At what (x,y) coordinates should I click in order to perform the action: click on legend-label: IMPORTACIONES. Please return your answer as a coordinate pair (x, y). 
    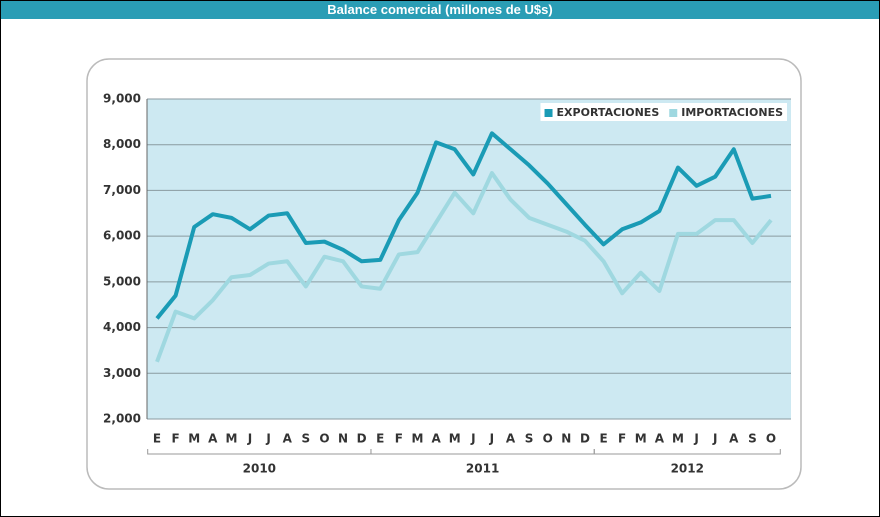
    Looking at the image, I should click on (732, 112).